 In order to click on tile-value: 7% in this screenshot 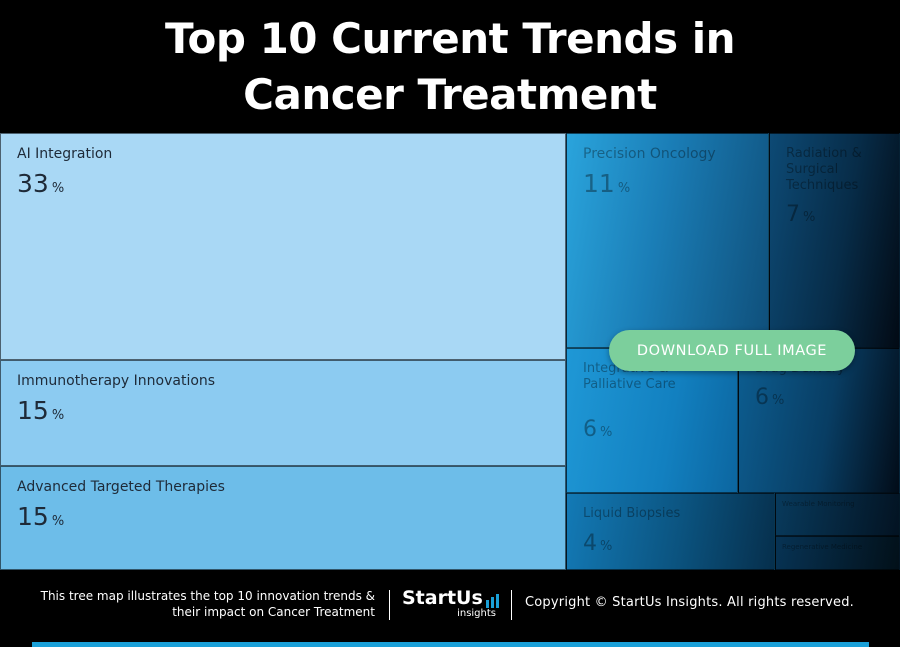, I will do `click(800, 216)`.